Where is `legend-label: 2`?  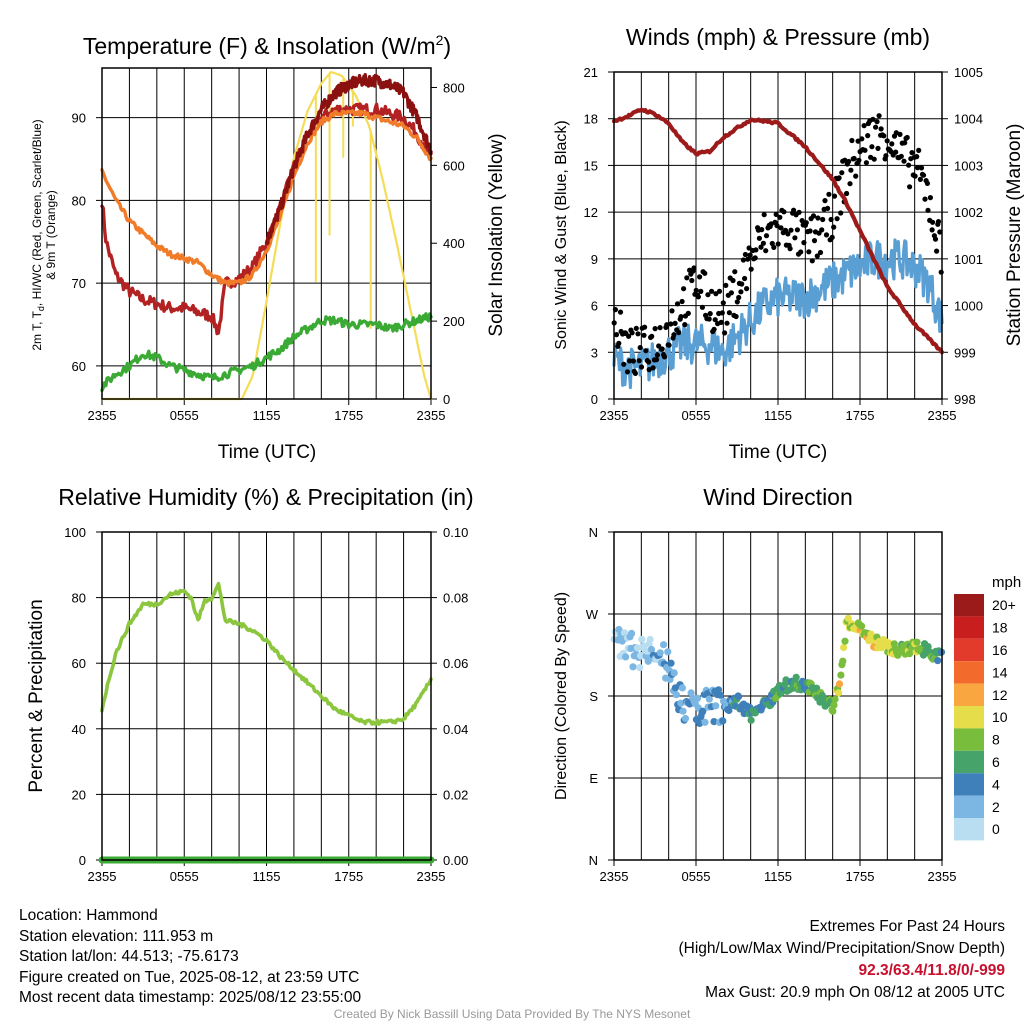 legend-label: 2 is located at coordinates (996, 807).